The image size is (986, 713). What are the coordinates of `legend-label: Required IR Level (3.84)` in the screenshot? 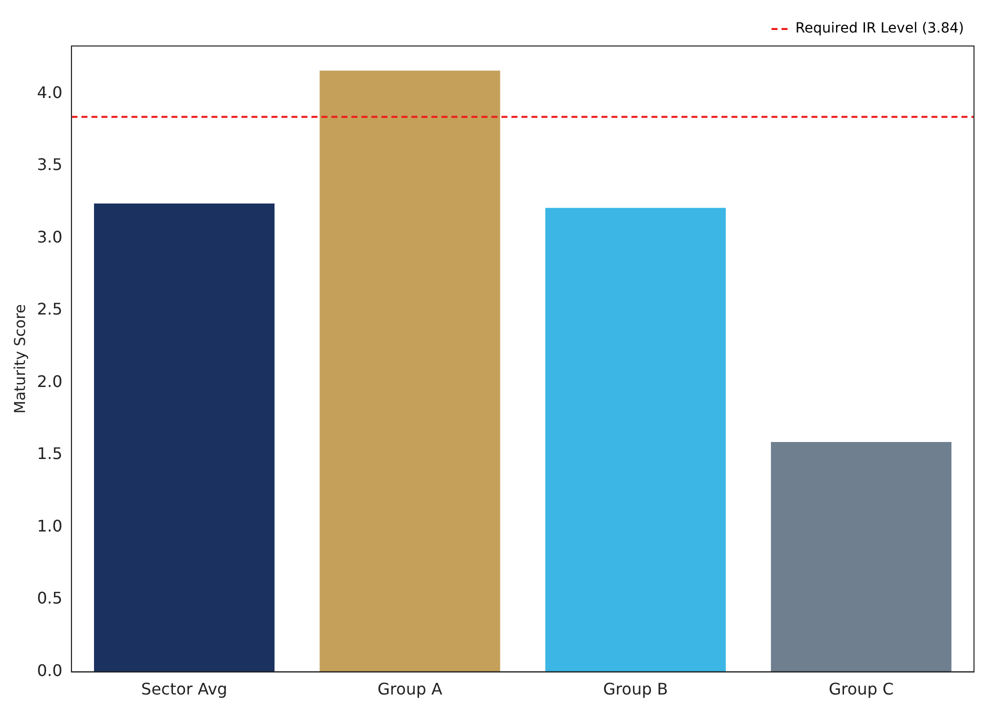 It's located at (879, 28).